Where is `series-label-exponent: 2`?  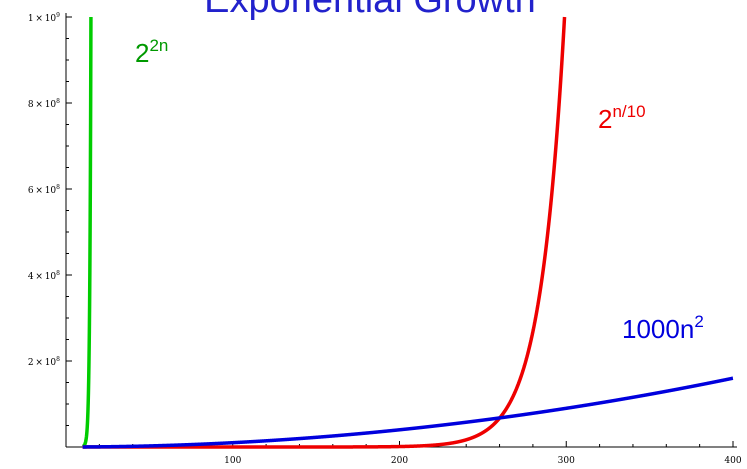 series-label-exponent: 2 is located at coordinates (698, 321).